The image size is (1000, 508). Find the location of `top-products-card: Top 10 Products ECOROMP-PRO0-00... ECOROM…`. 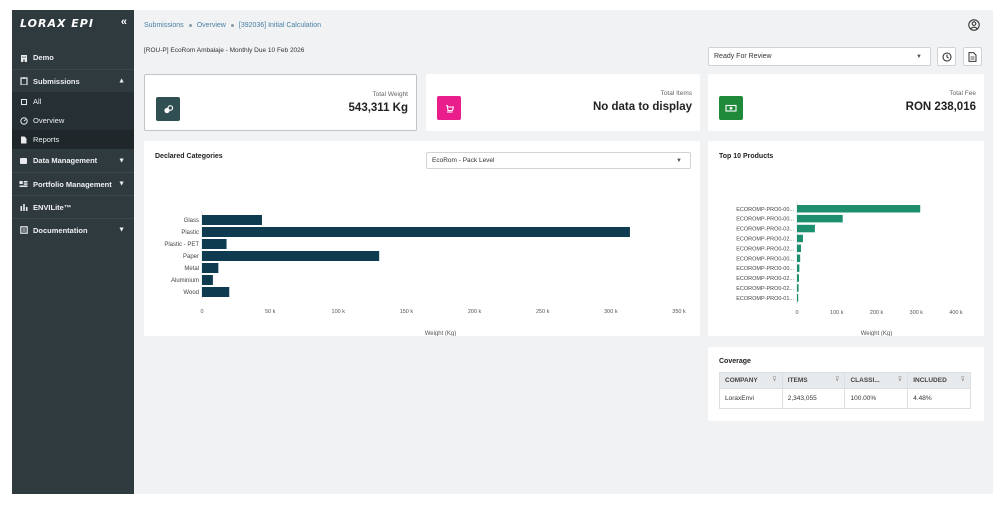

top-products-card: Top 10 Products ECOROMP-PRO0-00... ECOROM… is located at coordinates (846, 238).